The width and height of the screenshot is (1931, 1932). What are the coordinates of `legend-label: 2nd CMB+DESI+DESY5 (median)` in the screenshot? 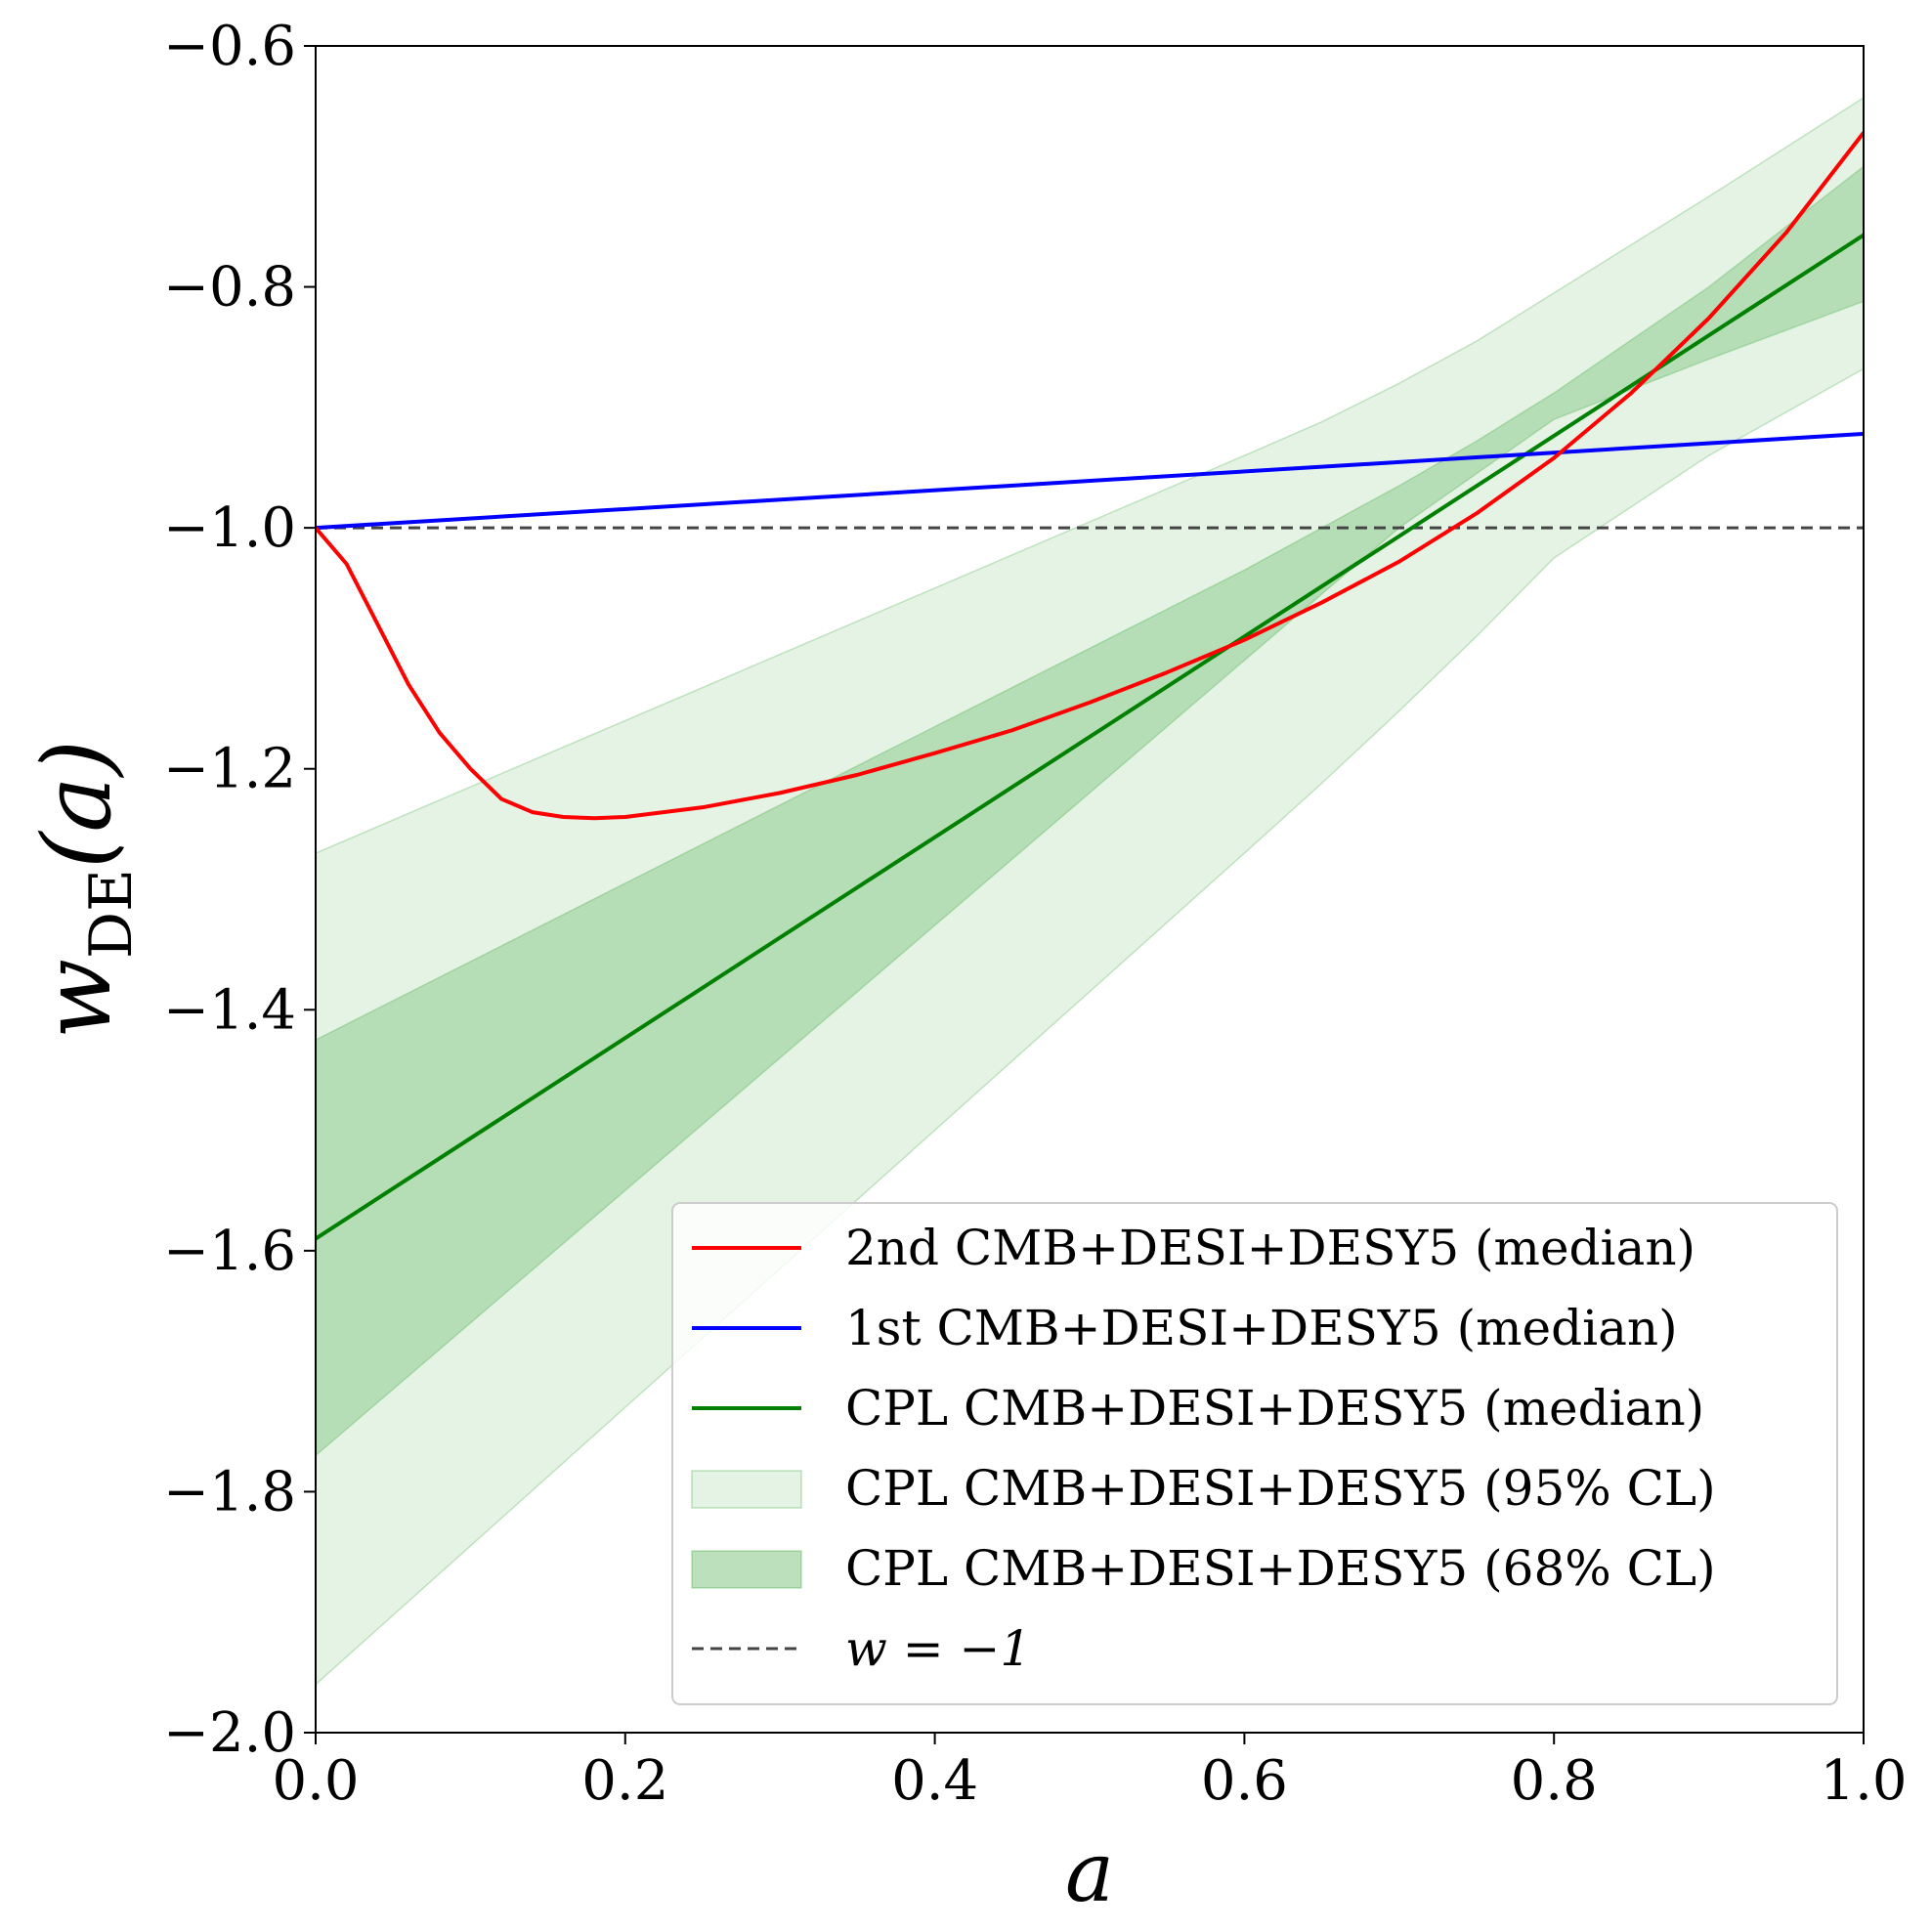 It's located at (1270, 1248).